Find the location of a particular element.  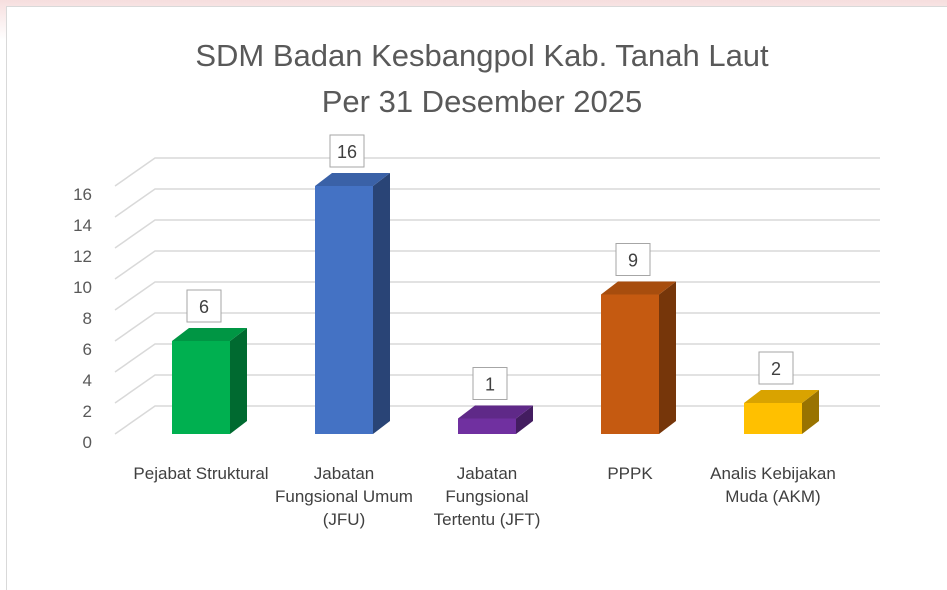

y-tick-label: 2 is located at coordinates (87, 411).